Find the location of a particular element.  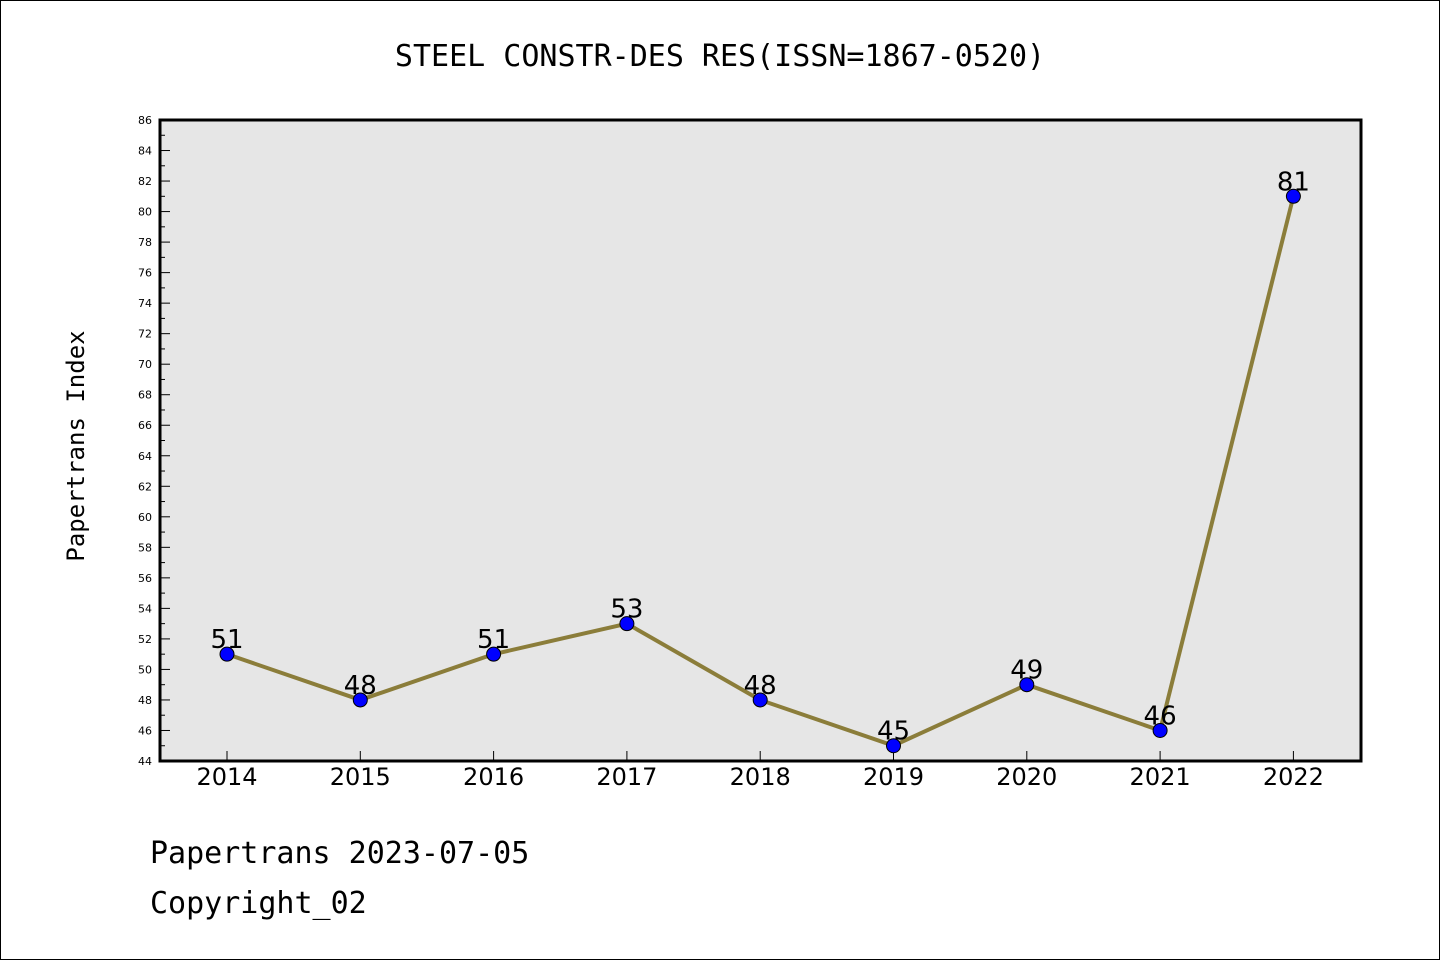

y-tick-label: 82 is located at coordinates (145, 181).